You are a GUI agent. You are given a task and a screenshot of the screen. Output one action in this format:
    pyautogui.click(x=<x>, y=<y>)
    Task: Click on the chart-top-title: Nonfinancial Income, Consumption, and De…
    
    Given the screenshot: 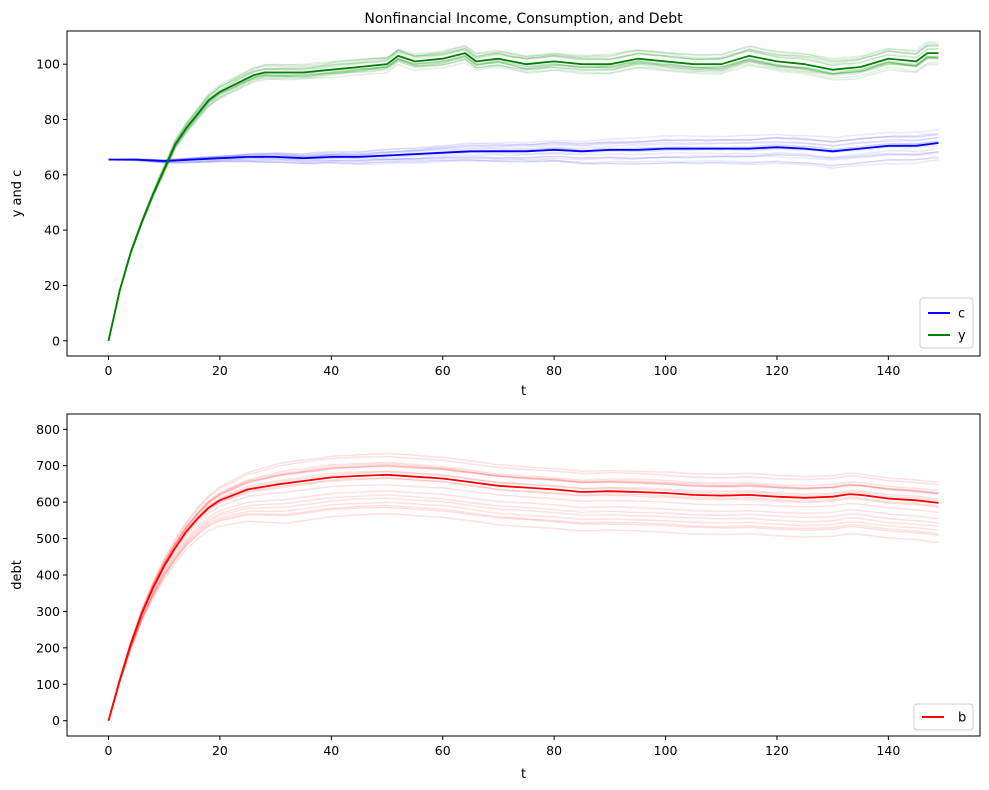 What is the action you would take?
    pyautogui.click(x=523, y=19)
    